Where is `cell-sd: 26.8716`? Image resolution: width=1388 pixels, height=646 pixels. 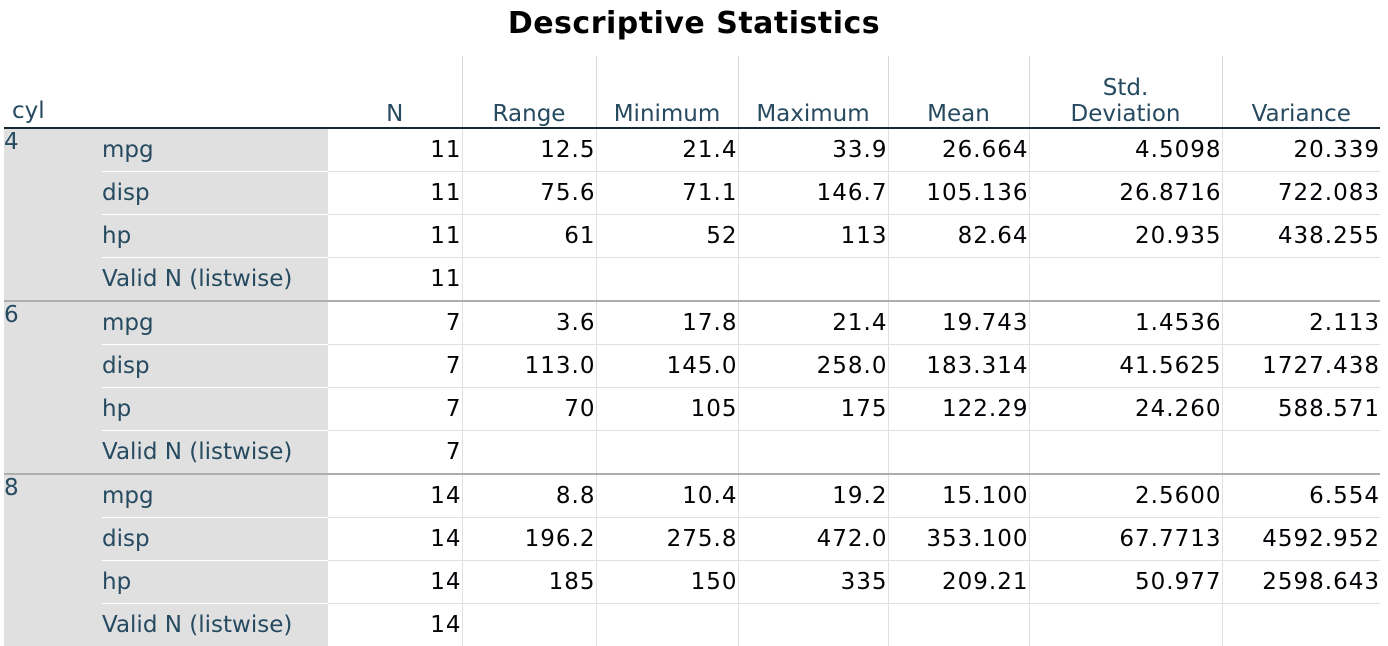 cell-sd: 26.8716 is located at coordinates (1125, 193).